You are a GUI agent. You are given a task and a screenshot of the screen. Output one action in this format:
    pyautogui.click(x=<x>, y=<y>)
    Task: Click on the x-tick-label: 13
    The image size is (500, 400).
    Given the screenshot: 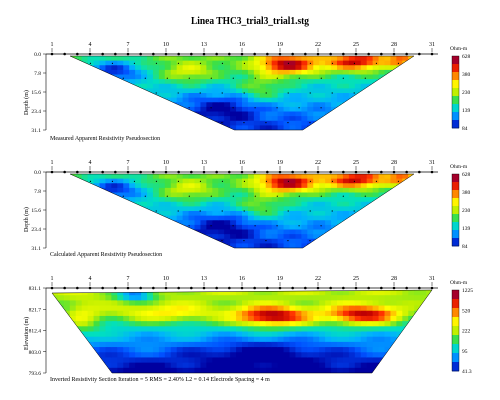 What is the action you would take?
    pyautogui.click(x=204, y=279)
    